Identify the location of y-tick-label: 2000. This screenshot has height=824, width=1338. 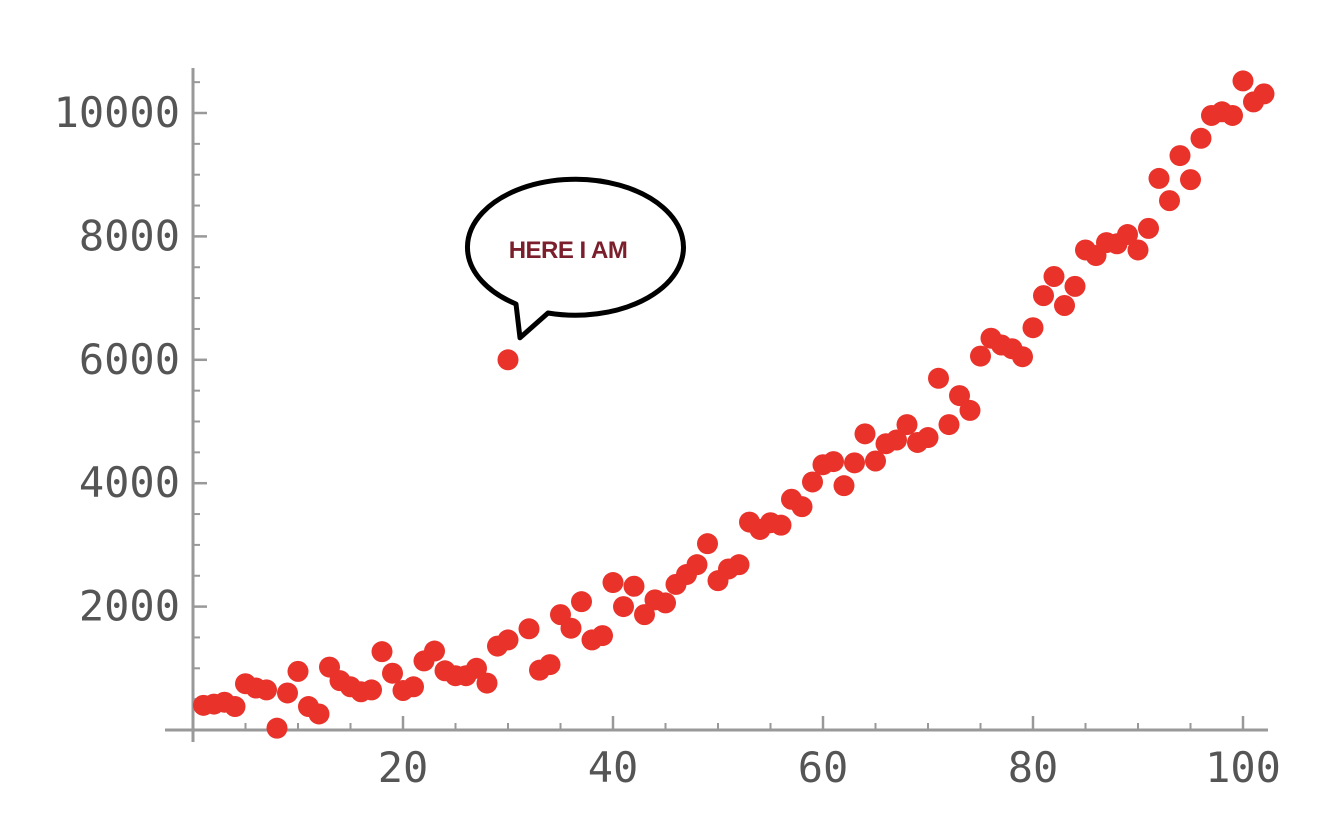
(129, 606).